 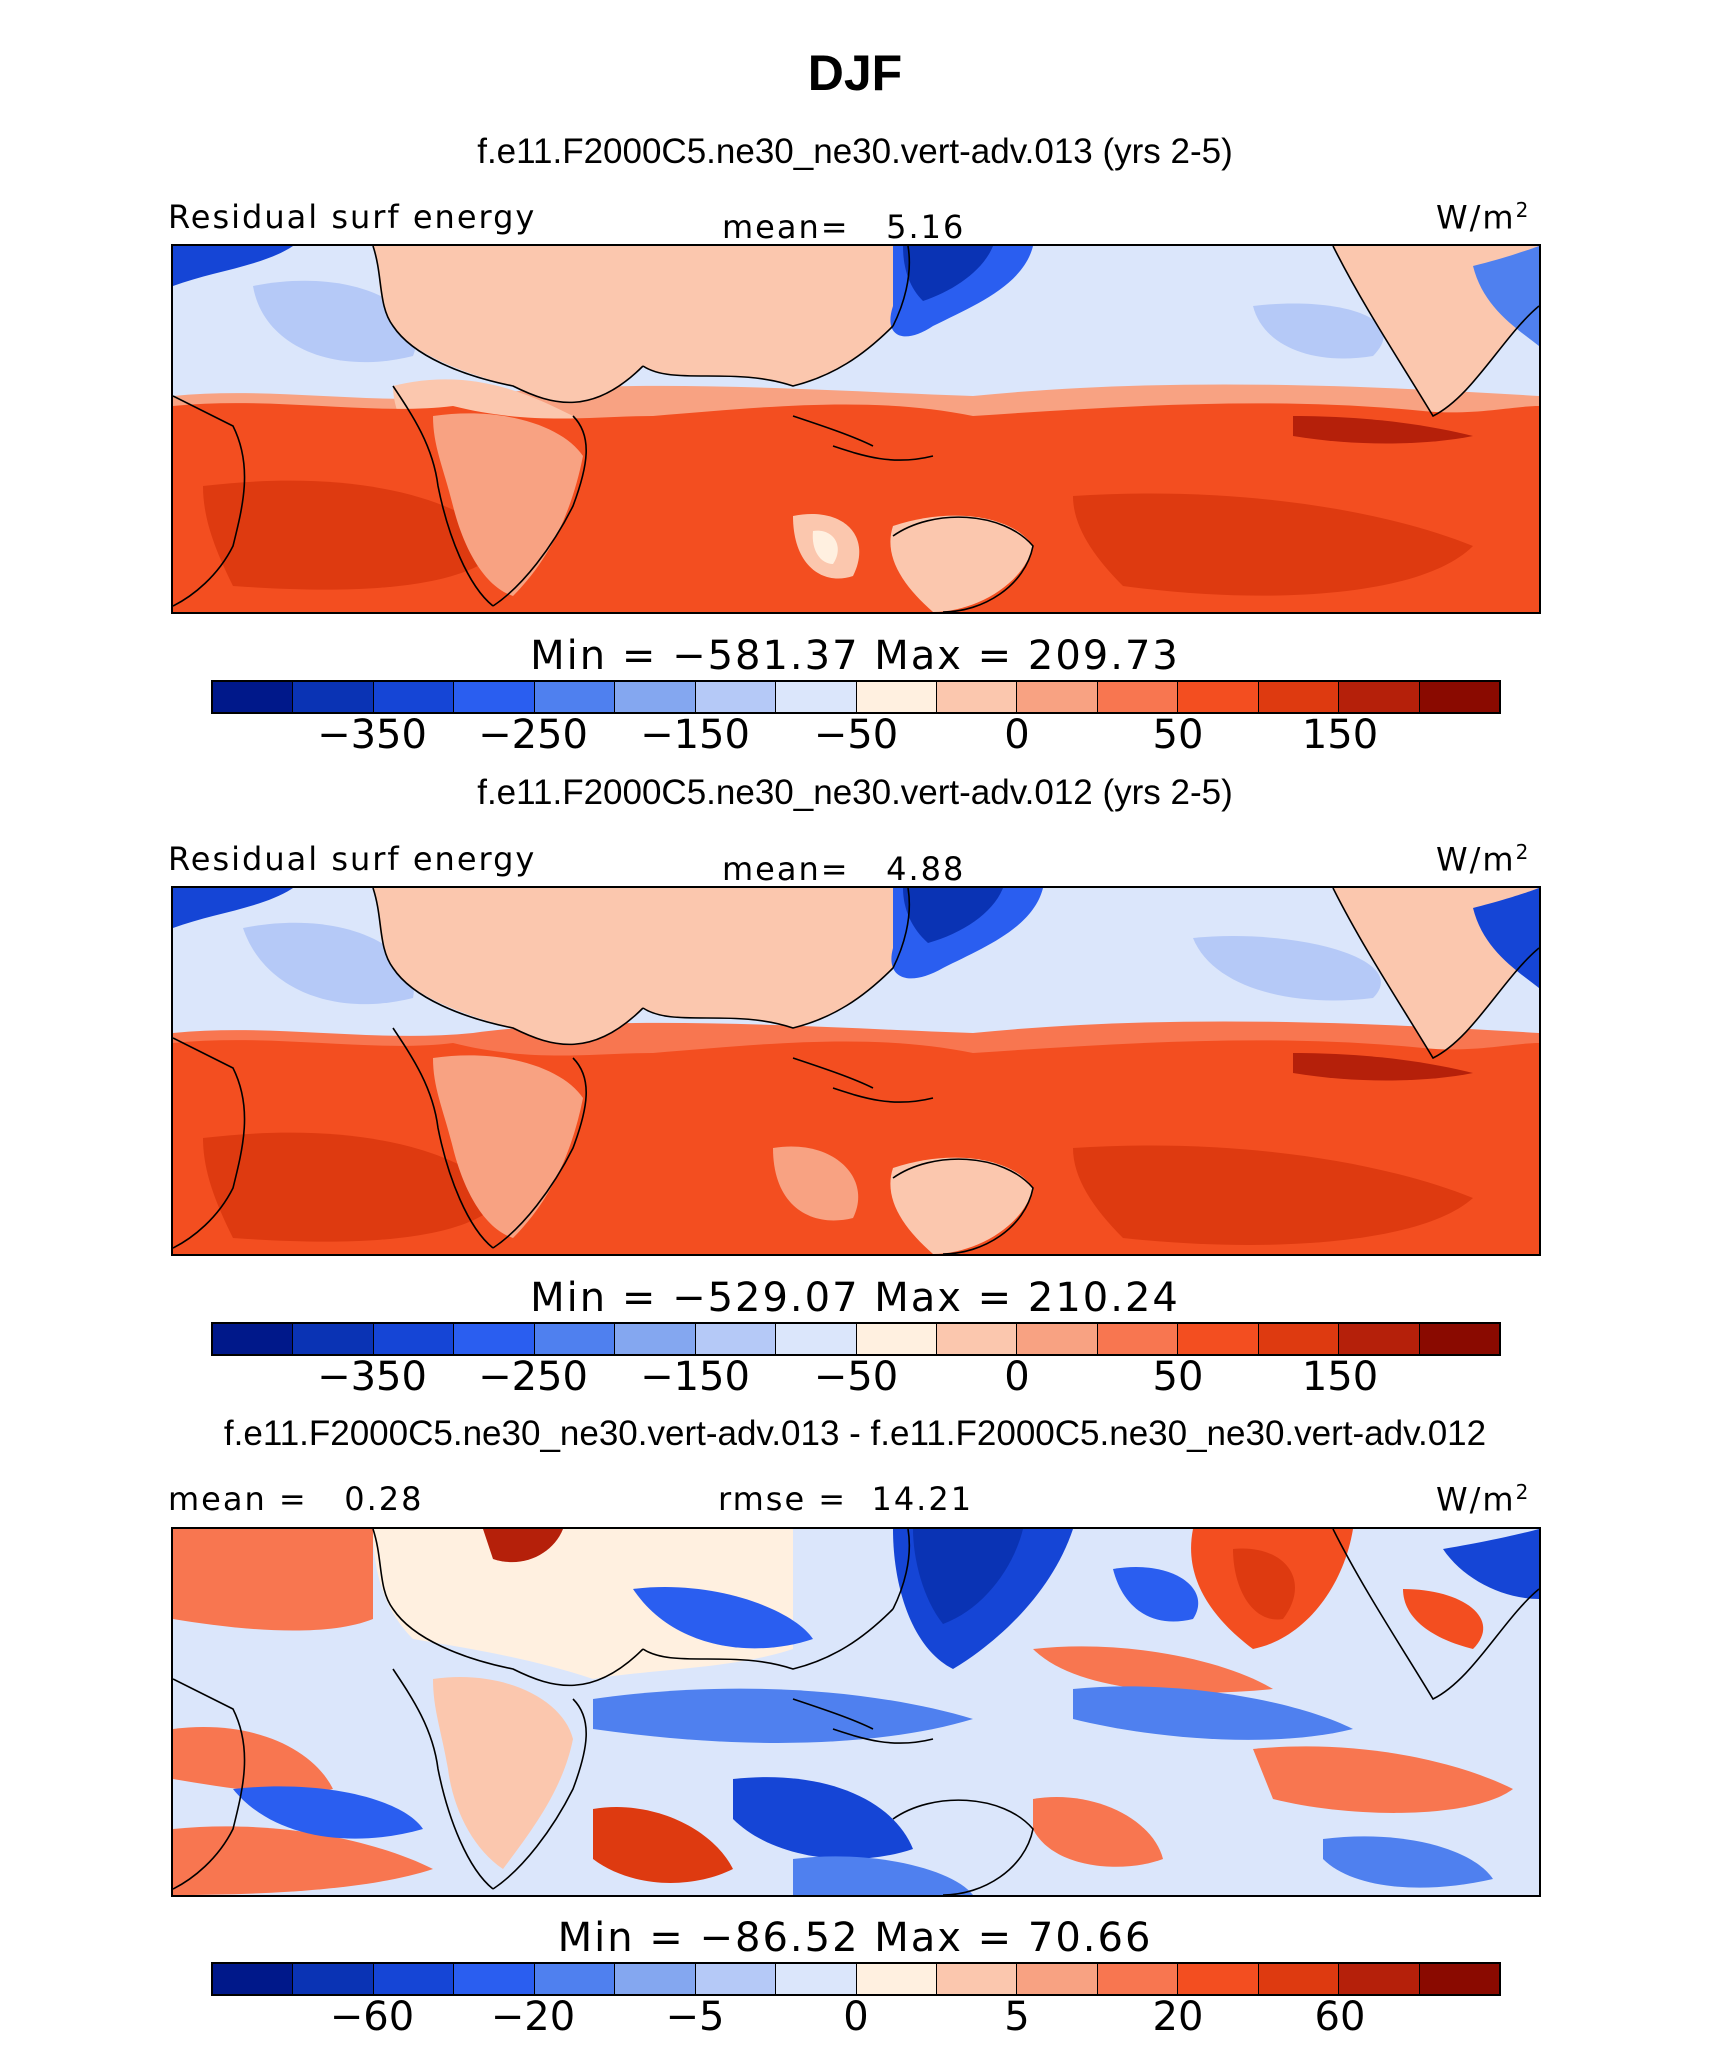 I want to click on panel-2-colorbar, so click(x=856, y=1339).